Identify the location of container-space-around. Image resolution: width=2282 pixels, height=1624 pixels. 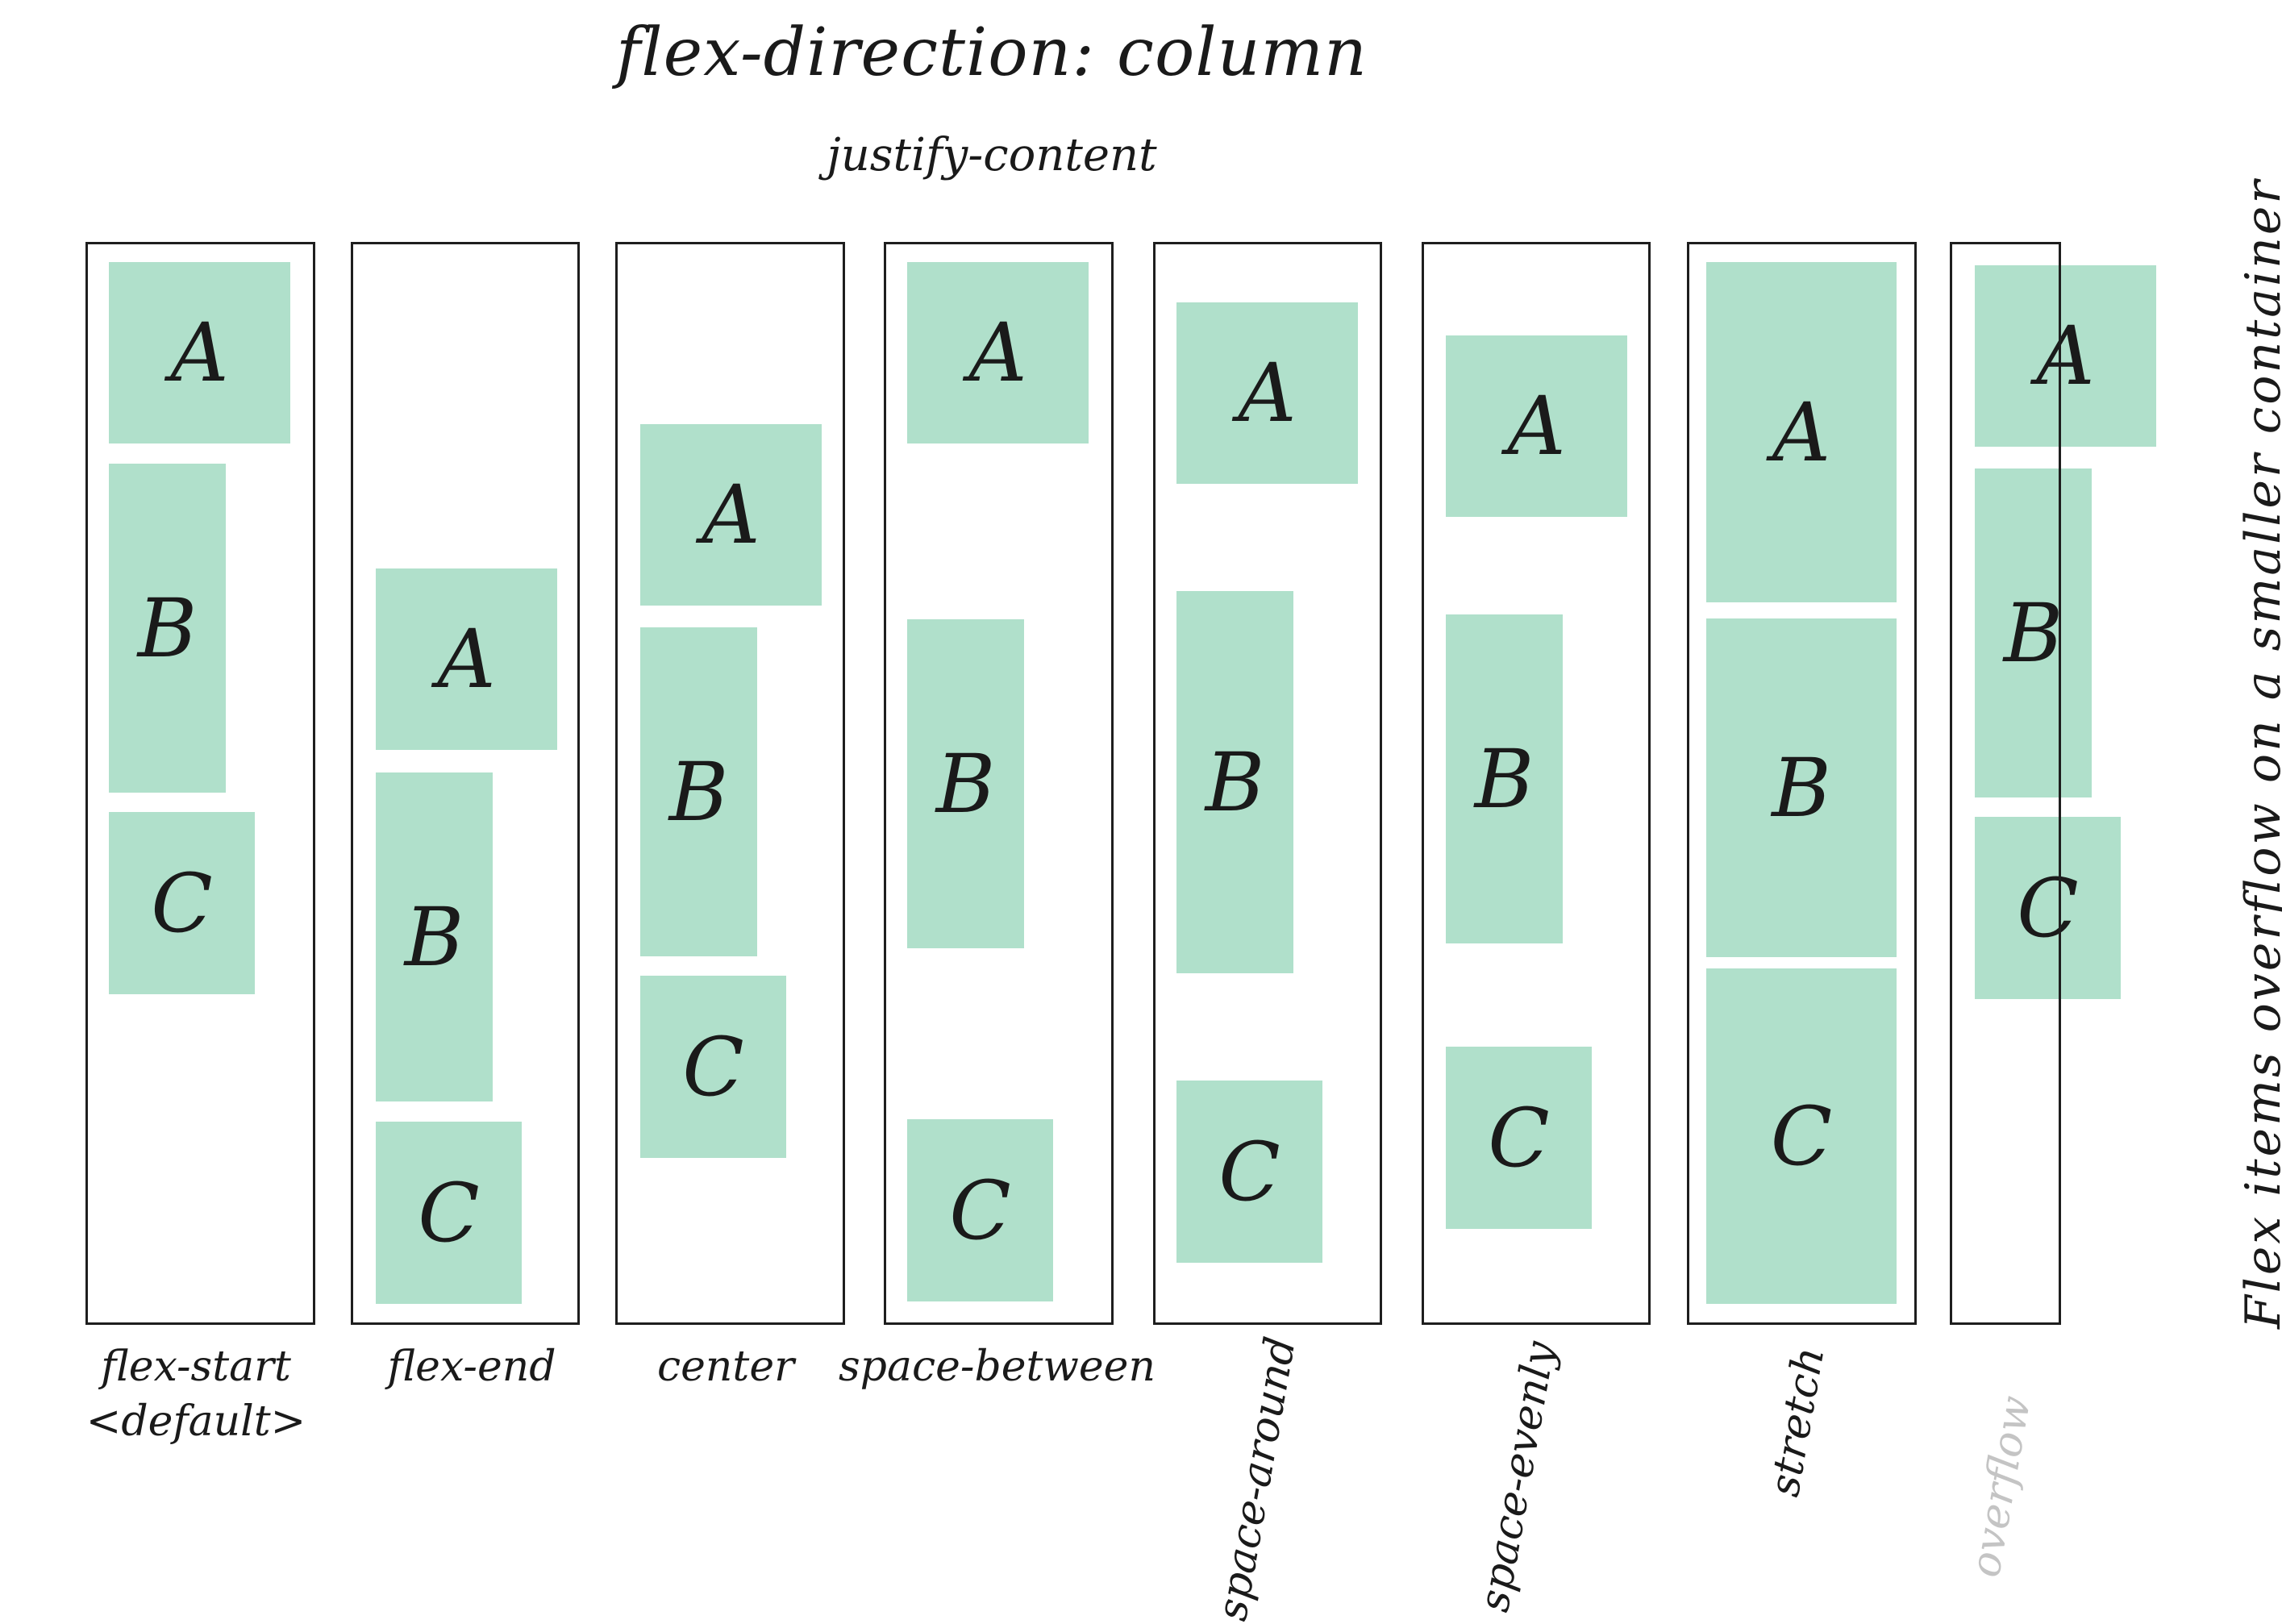
(1267, 783).